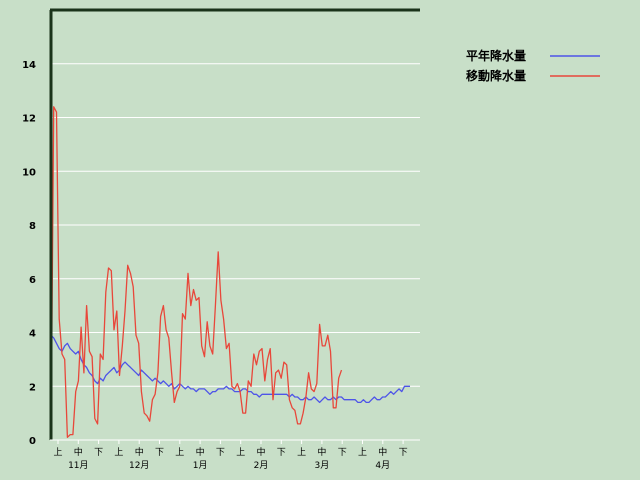  What do you see at coordinates (32, 280) in the screenshot?
I see `y-tick-label: 6` at bounding box center [32, 280].